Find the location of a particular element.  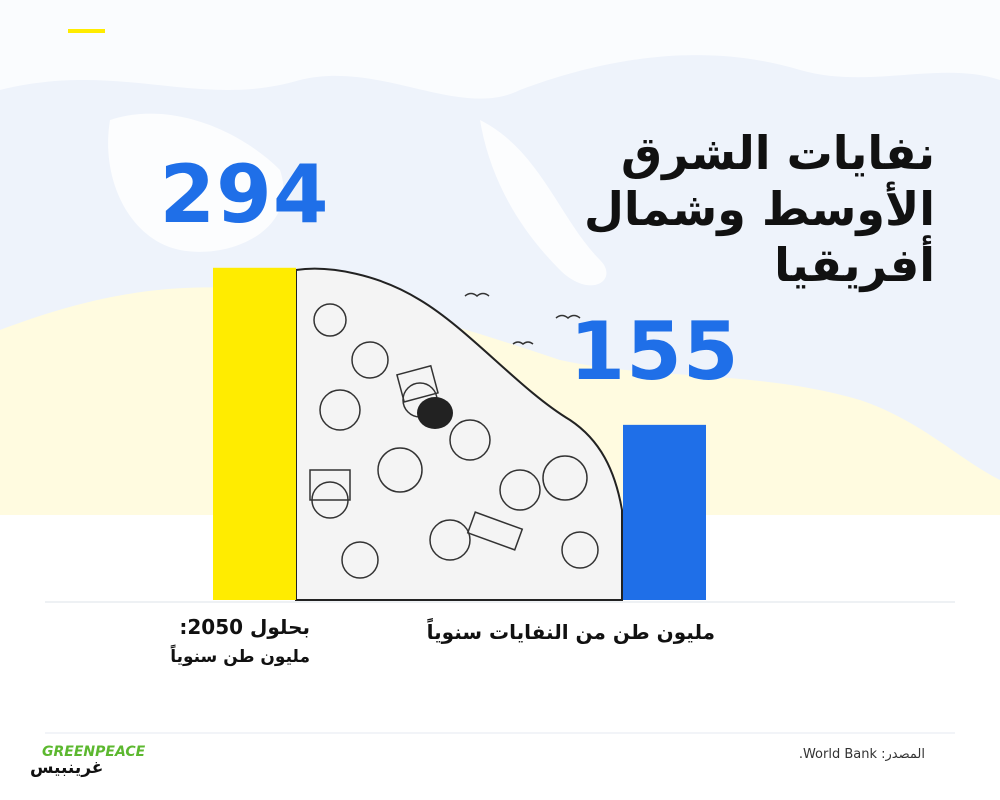

category-line: مليون طن من النفايات سنوياً is located at coordinates (570, 632).